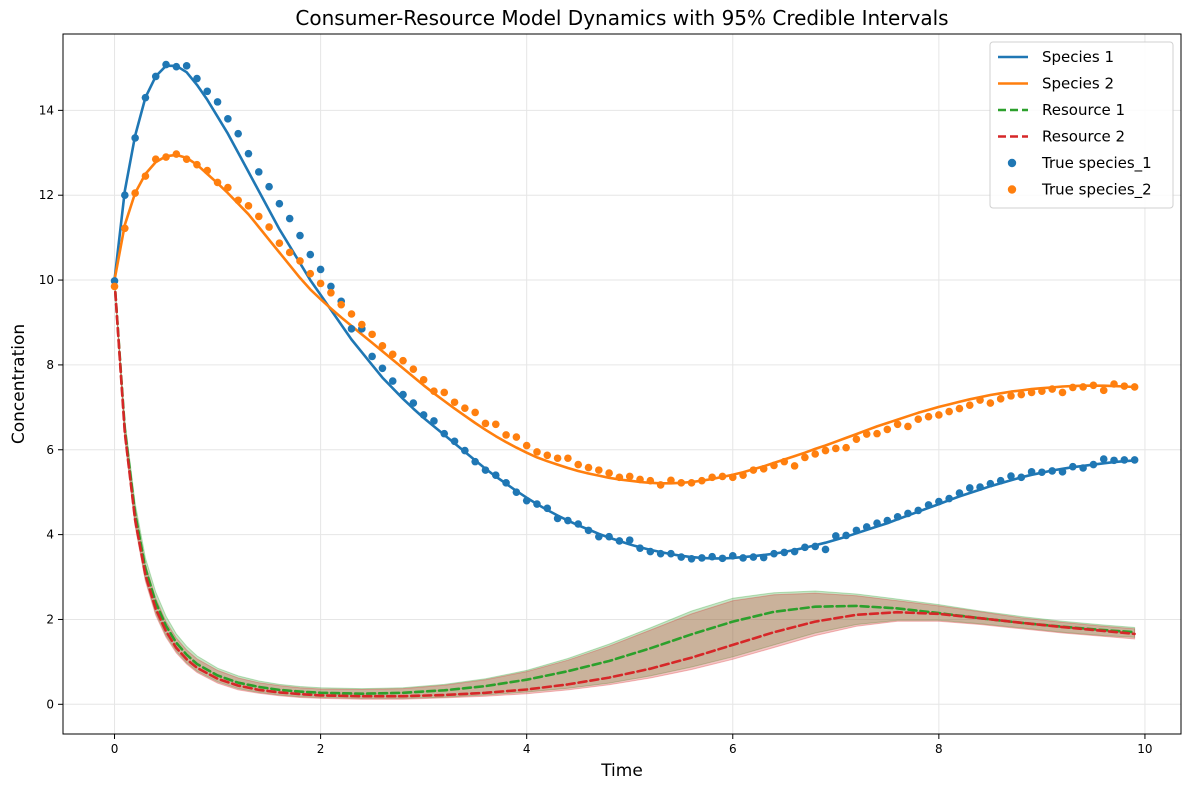 Image resolution: width=1189 pixels, height=790 pixels. Describe the element at coordinates (50, 365) in the screenshot. I see `y-tick-label: 8` at that location.